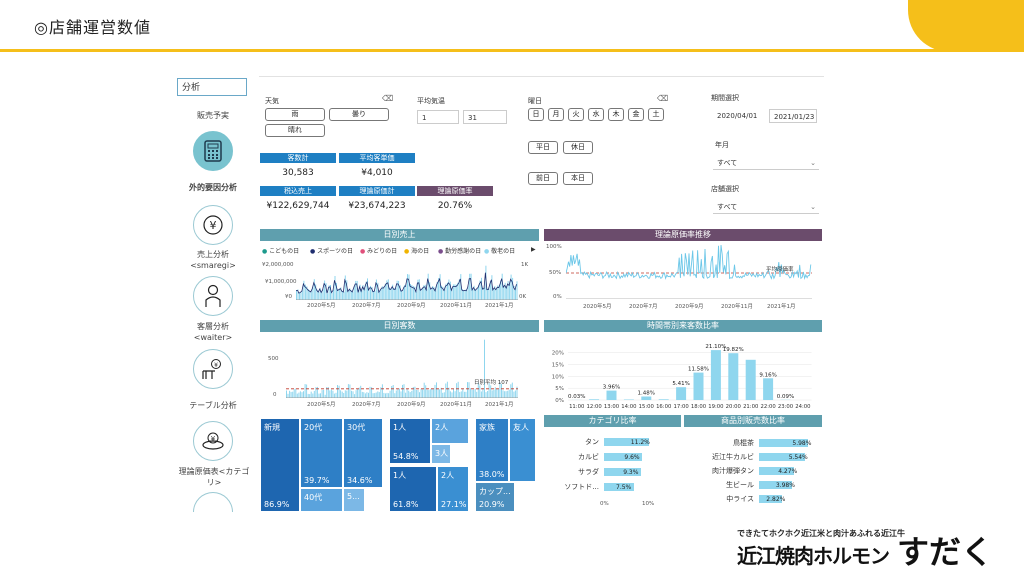 The width and height of the screenshot is (1024, 576). Describe the element at coordinates (793, 116) in the screenshot. I see `period-to-input: 2021/01/23` at that location.